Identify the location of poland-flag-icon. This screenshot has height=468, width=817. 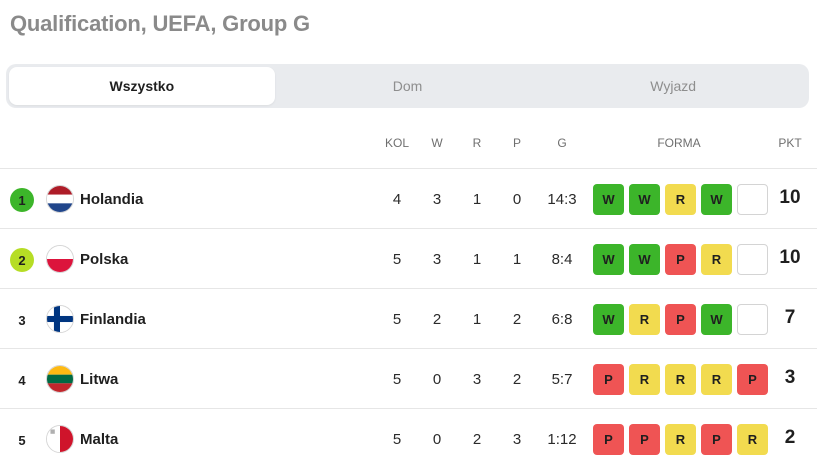
(60, 259).